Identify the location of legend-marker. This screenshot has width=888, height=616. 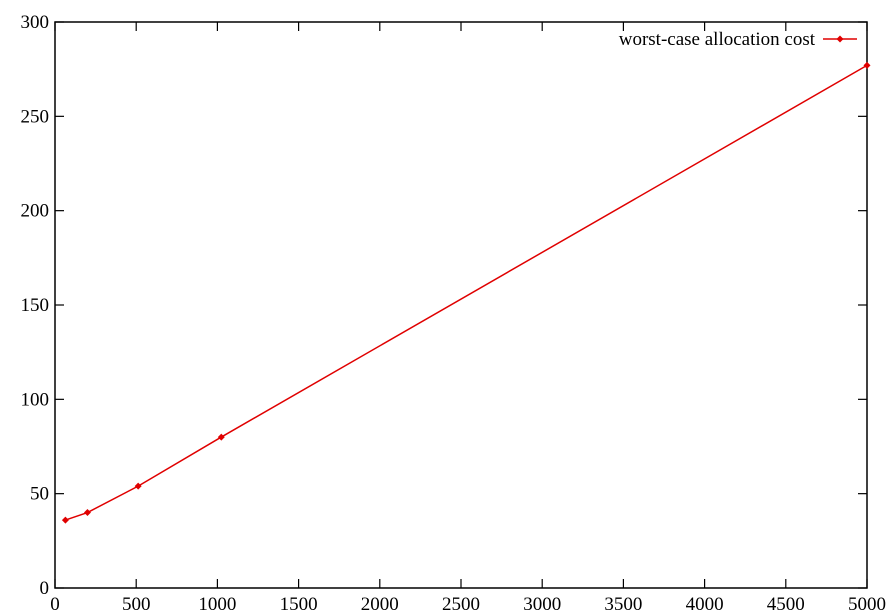
(840, 39).